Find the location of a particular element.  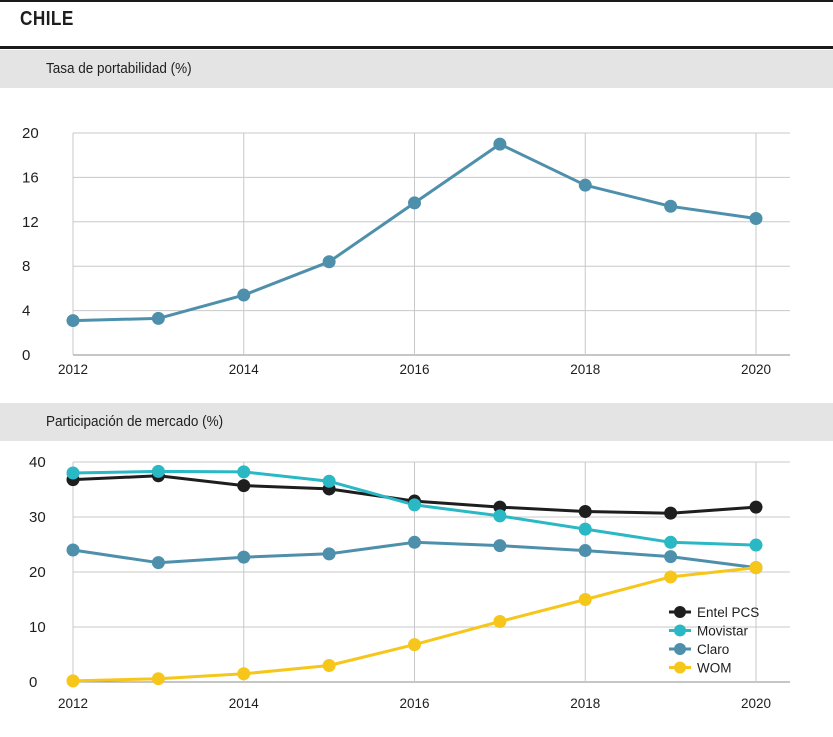

chart-title-market-share: Participación de mercado (%) is located at coordinates (135, 421).